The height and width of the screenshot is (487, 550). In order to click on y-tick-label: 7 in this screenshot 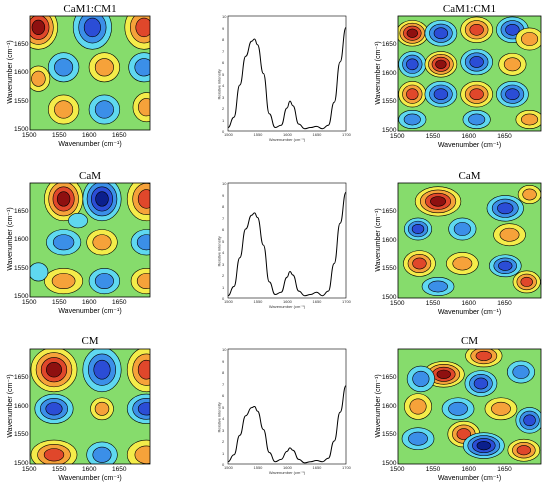, I will do `click(223, 384)`.